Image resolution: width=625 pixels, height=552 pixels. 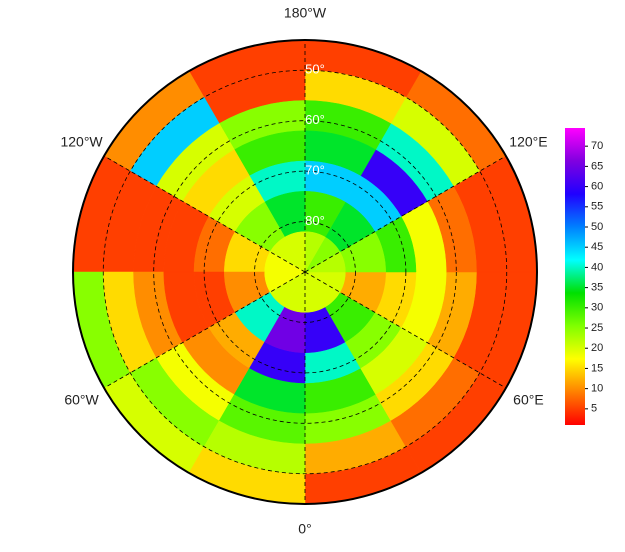 I want to click on longitude-label: 60°W, so click(x=81, y=400).